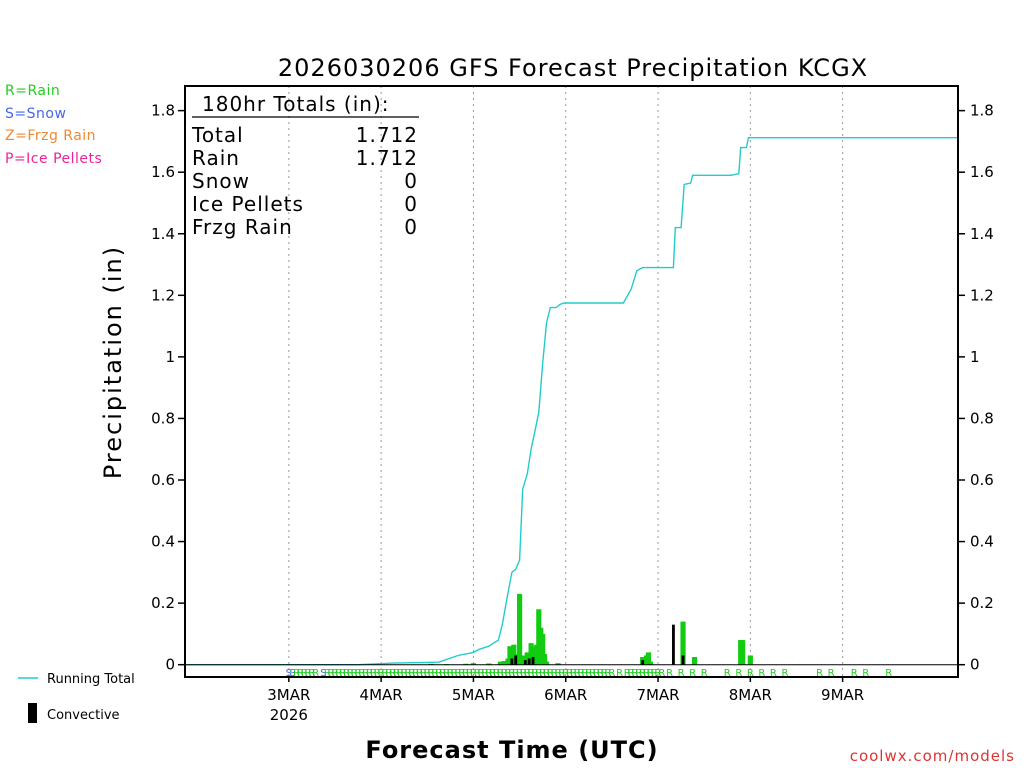  Describe the element at coordinates (32, 713) in the screenshot. I see `convective-legend-swatch` at that location.